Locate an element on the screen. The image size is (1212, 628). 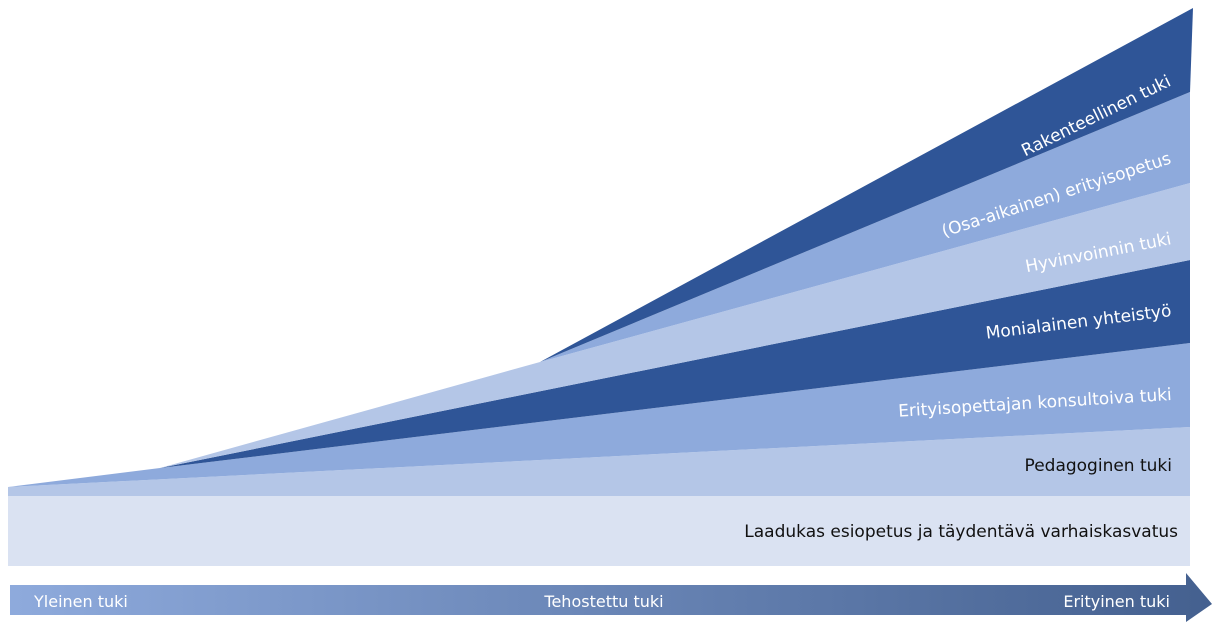
base-layer is located at coordinates (599, 531).